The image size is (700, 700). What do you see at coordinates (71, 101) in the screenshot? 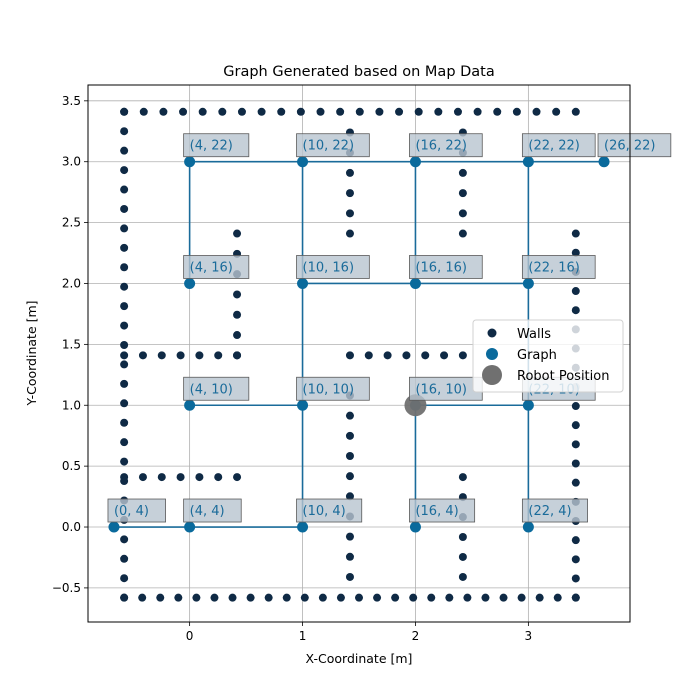
I see `y-tick-label: 3.5` at bounding box center [71, 101].